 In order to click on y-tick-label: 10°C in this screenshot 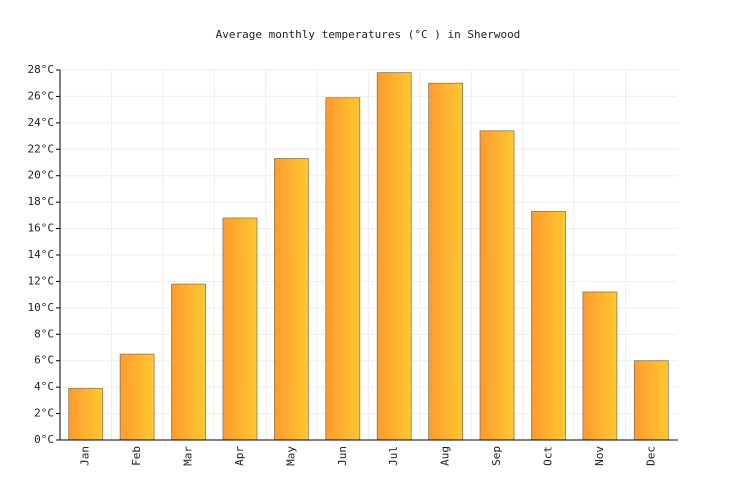, I will do `click(41, 307)`.